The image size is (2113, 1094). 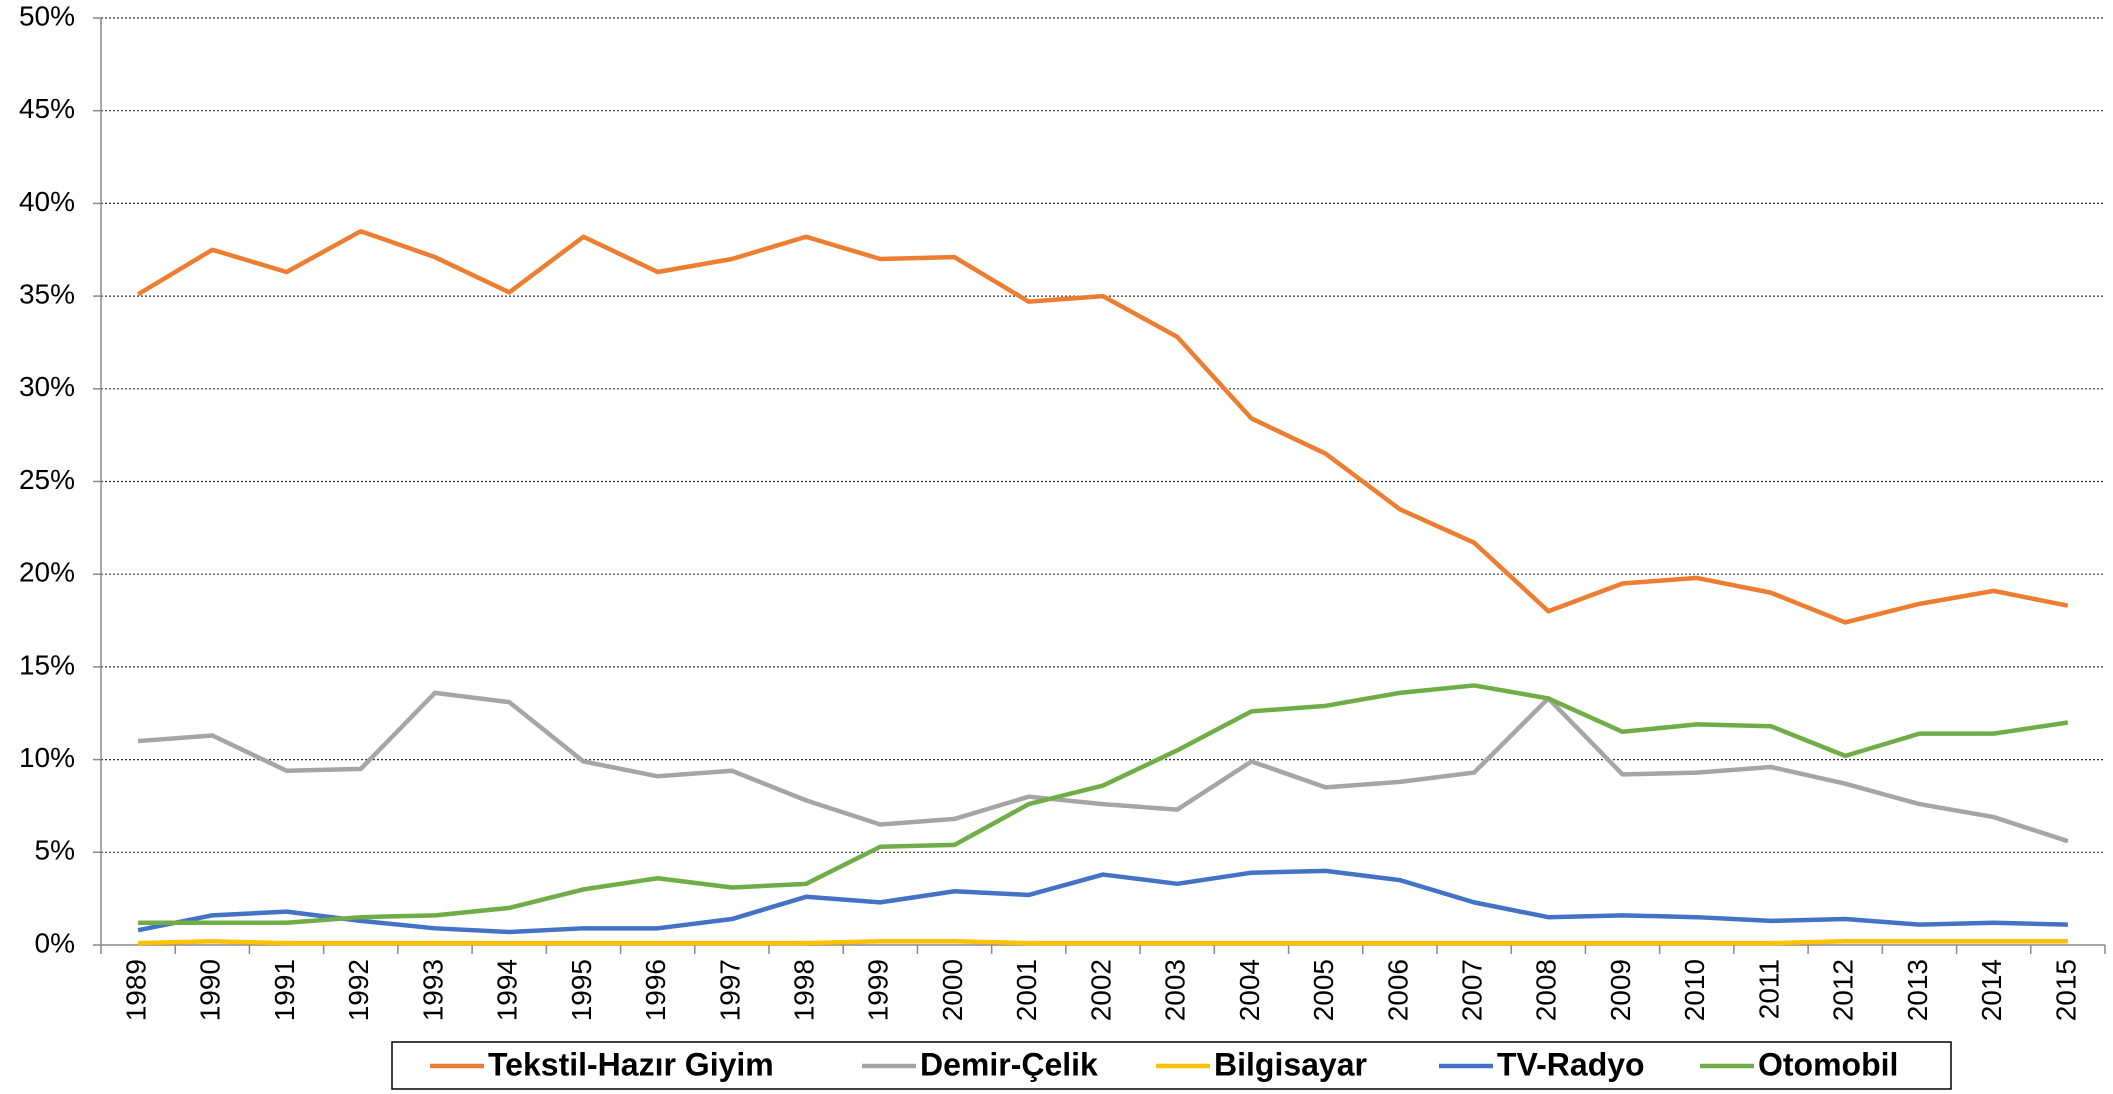 I want to click on x-tick-label: 1995, so click(x=581, y=990).